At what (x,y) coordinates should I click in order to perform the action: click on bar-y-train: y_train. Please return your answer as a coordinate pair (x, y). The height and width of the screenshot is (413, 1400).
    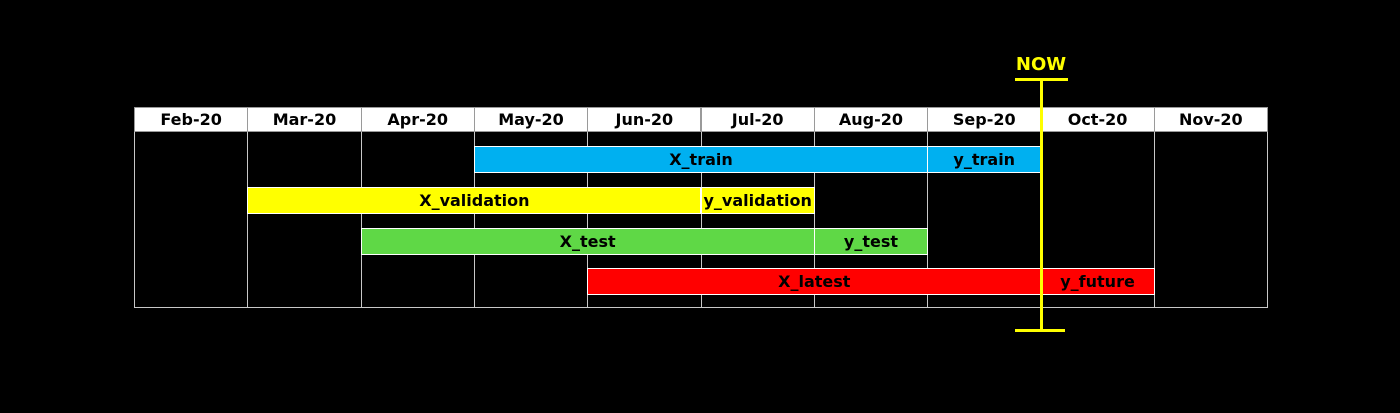
    Looking at the image, I should click on (984, 159).